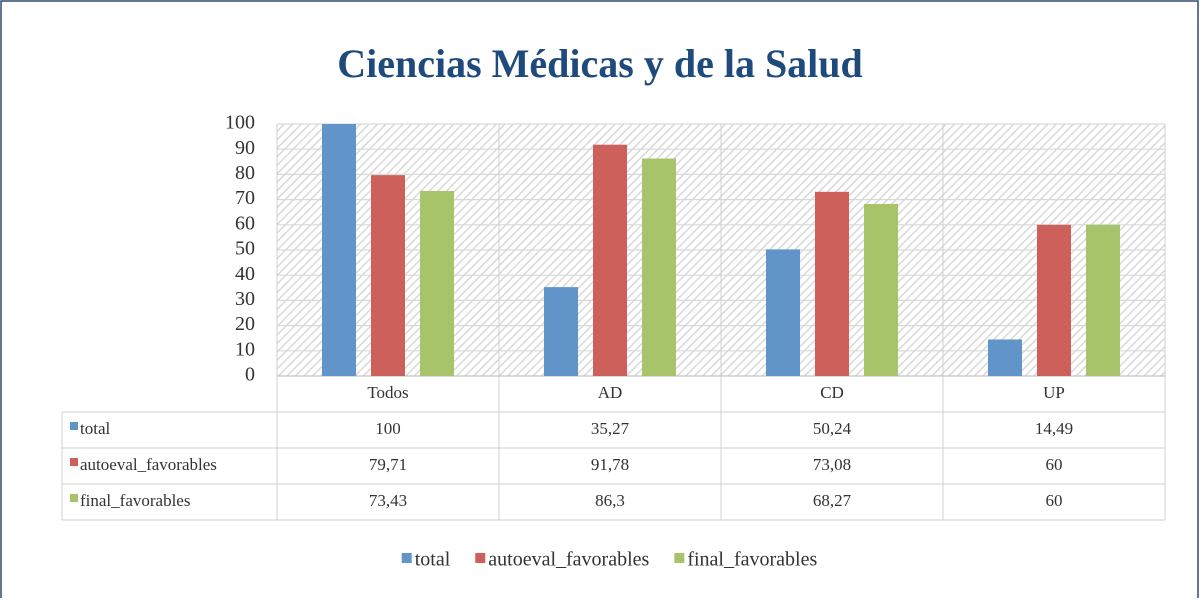 The width and height of the screenshot is (1200, 603). I want to click on table-cell: 73,08, so click(832, 464).